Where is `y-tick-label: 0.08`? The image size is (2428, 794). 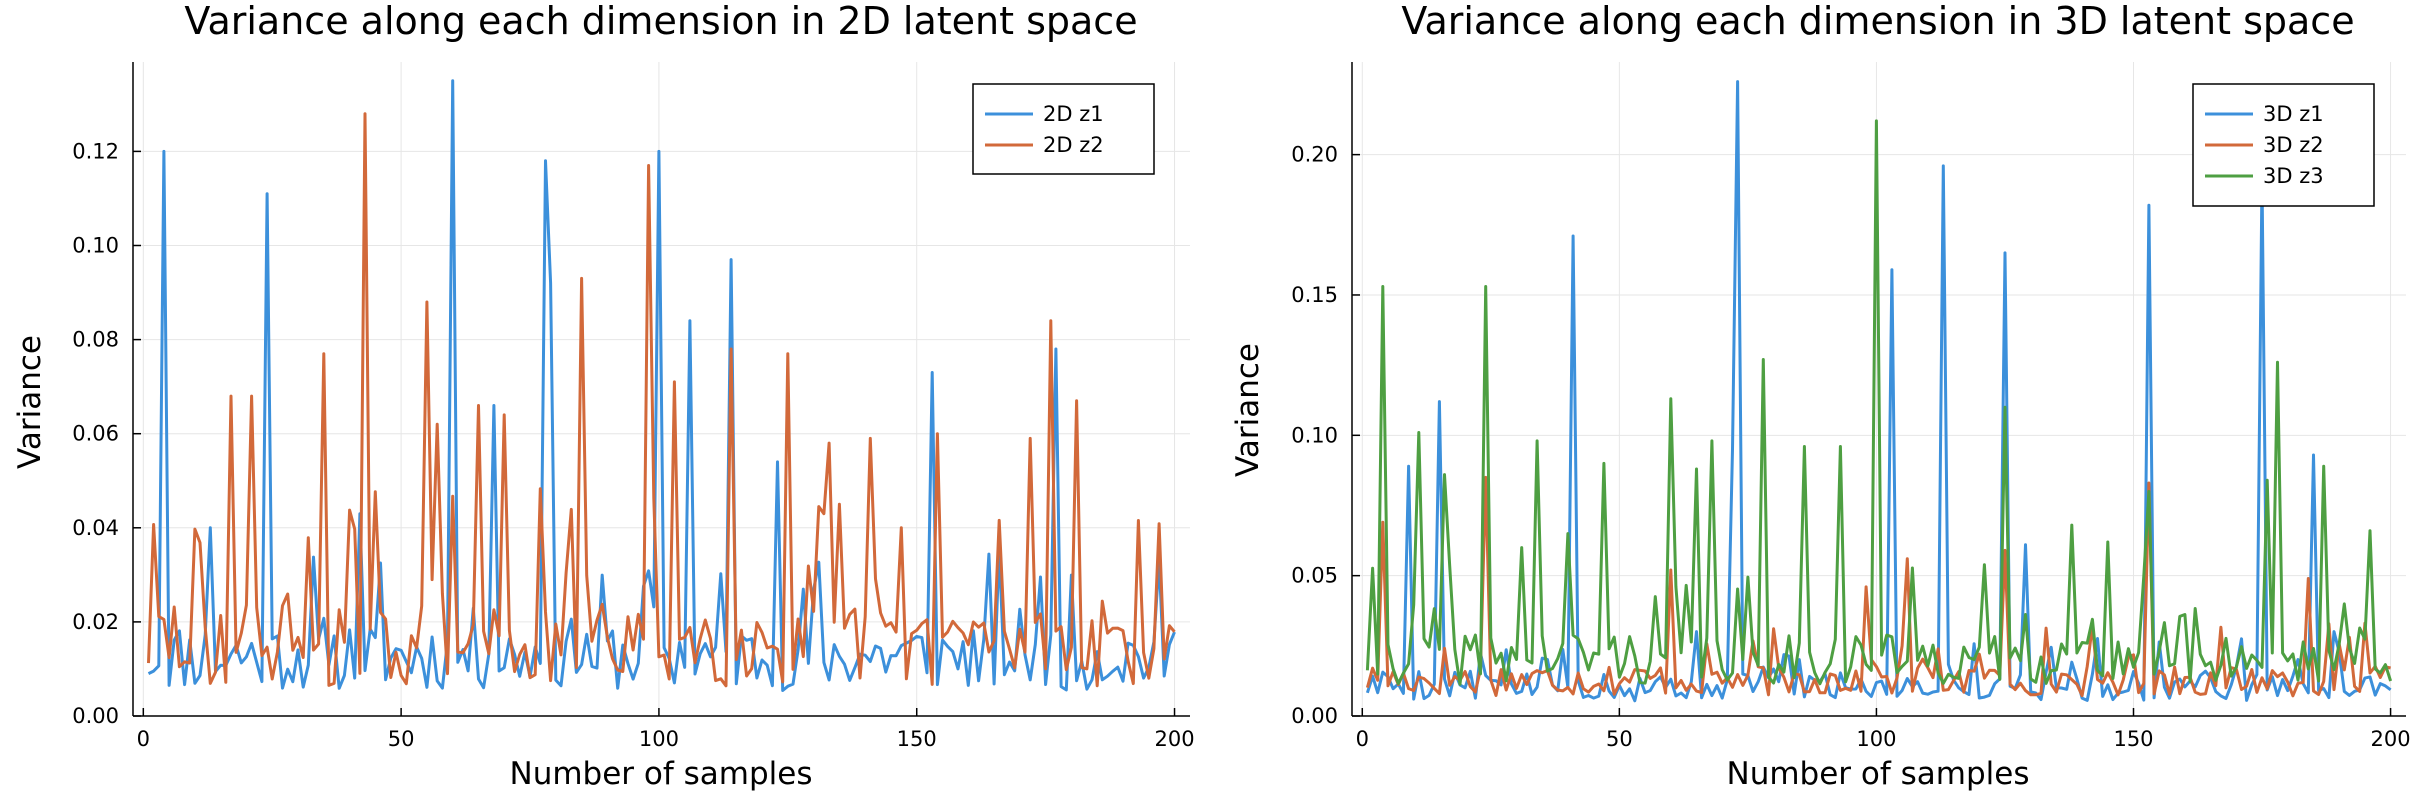
y-tick-label: 0.08 is located at coordinates (95, 340).